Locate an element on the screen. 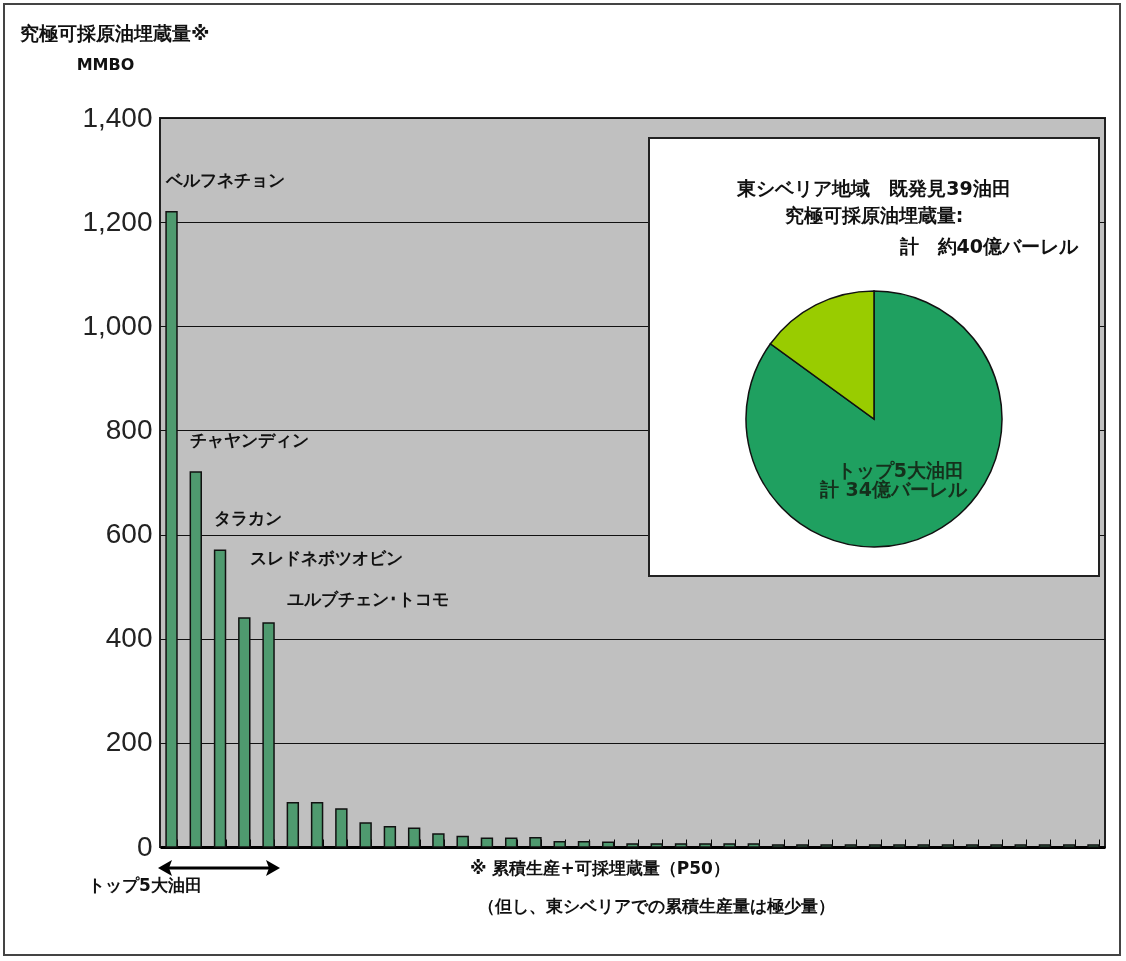 The width and height of the screenshot is (1126, 961). chart-subtitle: 究極可採原油埋蔵量: is located at coordinates (874, 215).